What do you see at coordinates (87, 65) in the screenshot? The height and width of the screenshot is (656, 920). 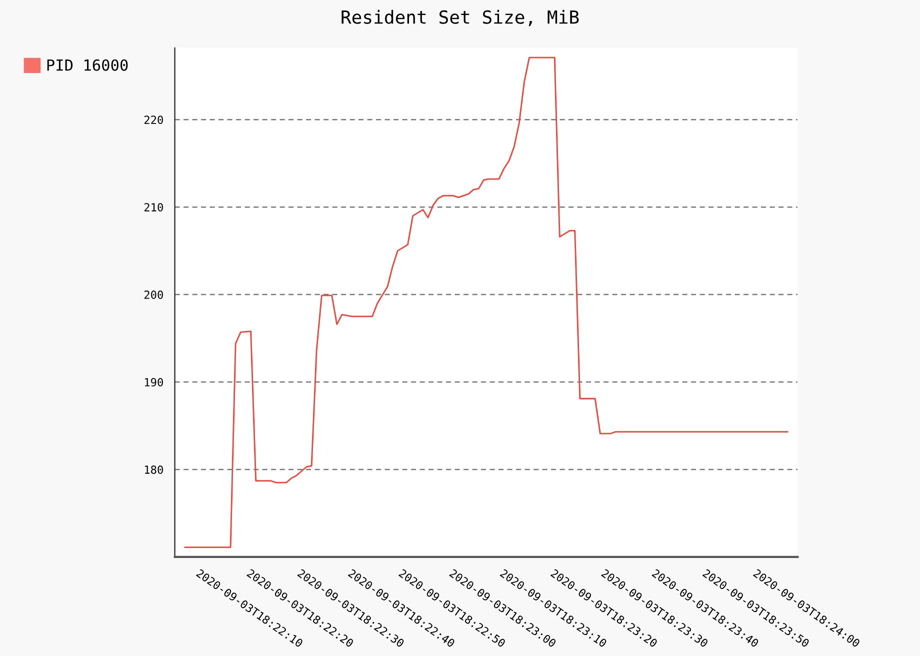 I see `legend-label: PID 16000` at bounding box center [87, 65].